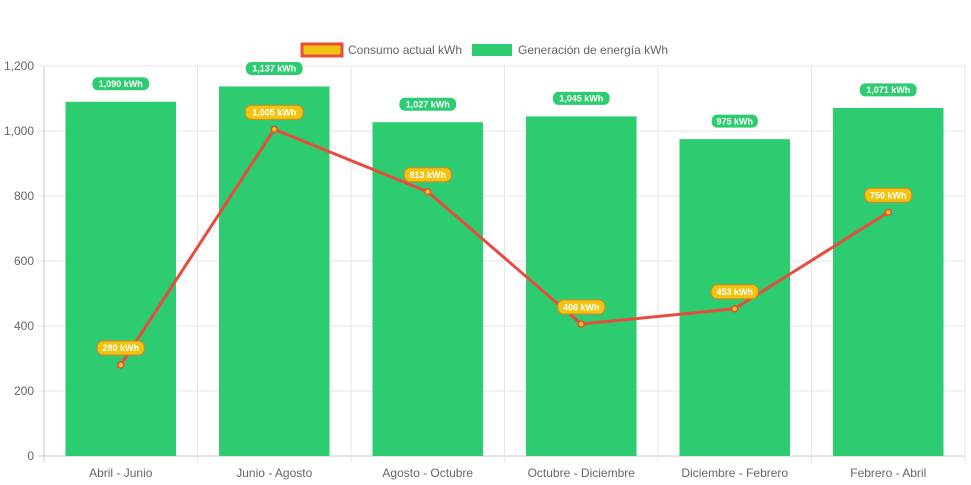 The width and height of the screenshot is (971, 485). I want to click on x-tick-label: Octubre - Diciembre, so click(582, 473).